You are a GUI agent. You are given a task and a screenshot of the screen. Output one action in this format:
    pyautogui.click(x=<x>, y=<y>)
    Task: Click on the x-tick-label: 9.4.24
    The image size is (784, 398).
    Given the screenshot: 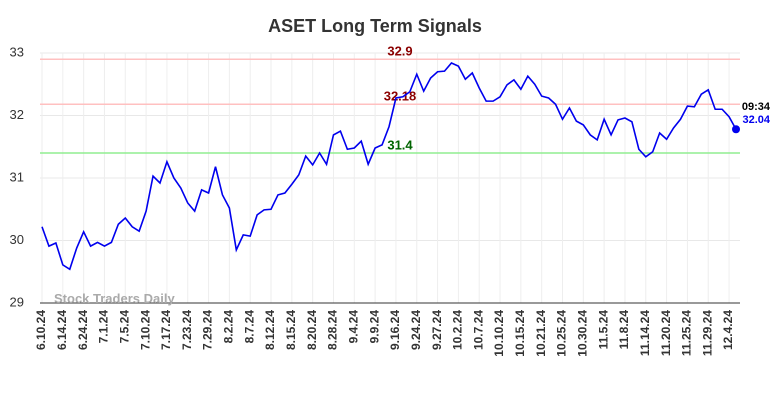 What is the action you would take?
    pyautogui.click(x=353, y=327)
    